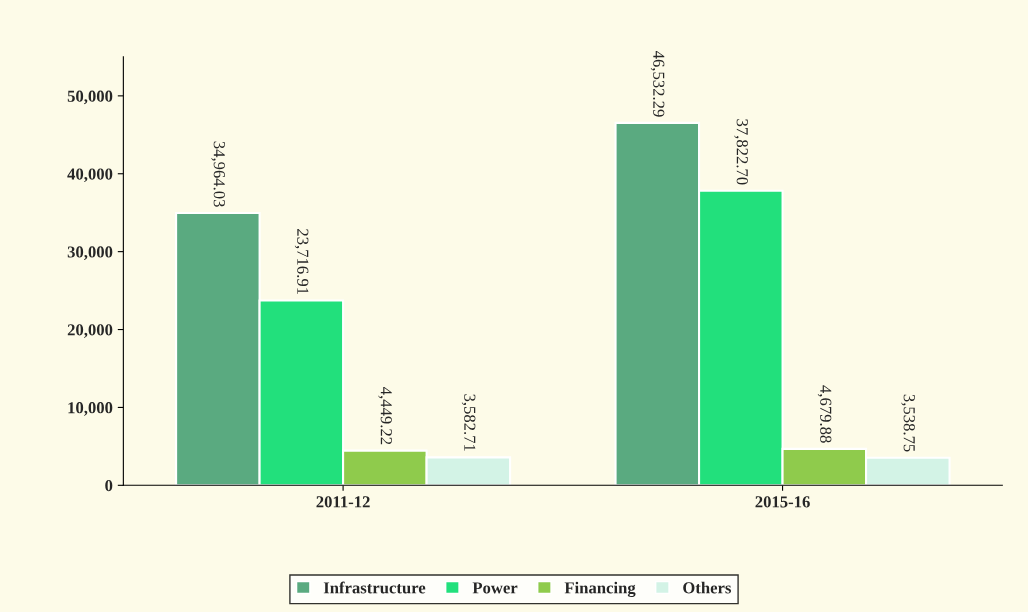  I want to click on data-label: 4,679.88, so click(824, 414).